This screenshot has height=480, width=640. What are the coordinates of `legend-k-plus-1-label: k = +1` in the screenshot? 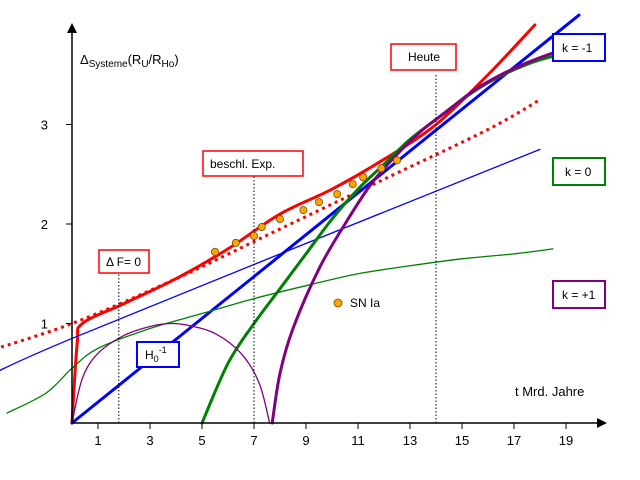 It's located at (579, 295).